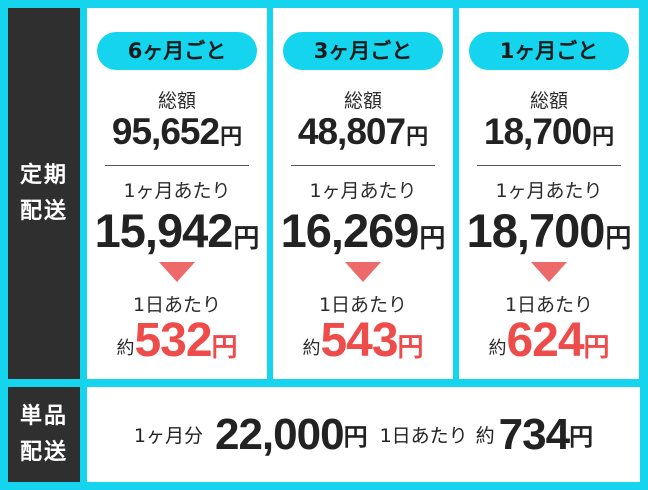  What do you see at coordinates (43, 452) in the screenshot?
I see `single-label-line2: 配送` at bounding box center [43, 452].